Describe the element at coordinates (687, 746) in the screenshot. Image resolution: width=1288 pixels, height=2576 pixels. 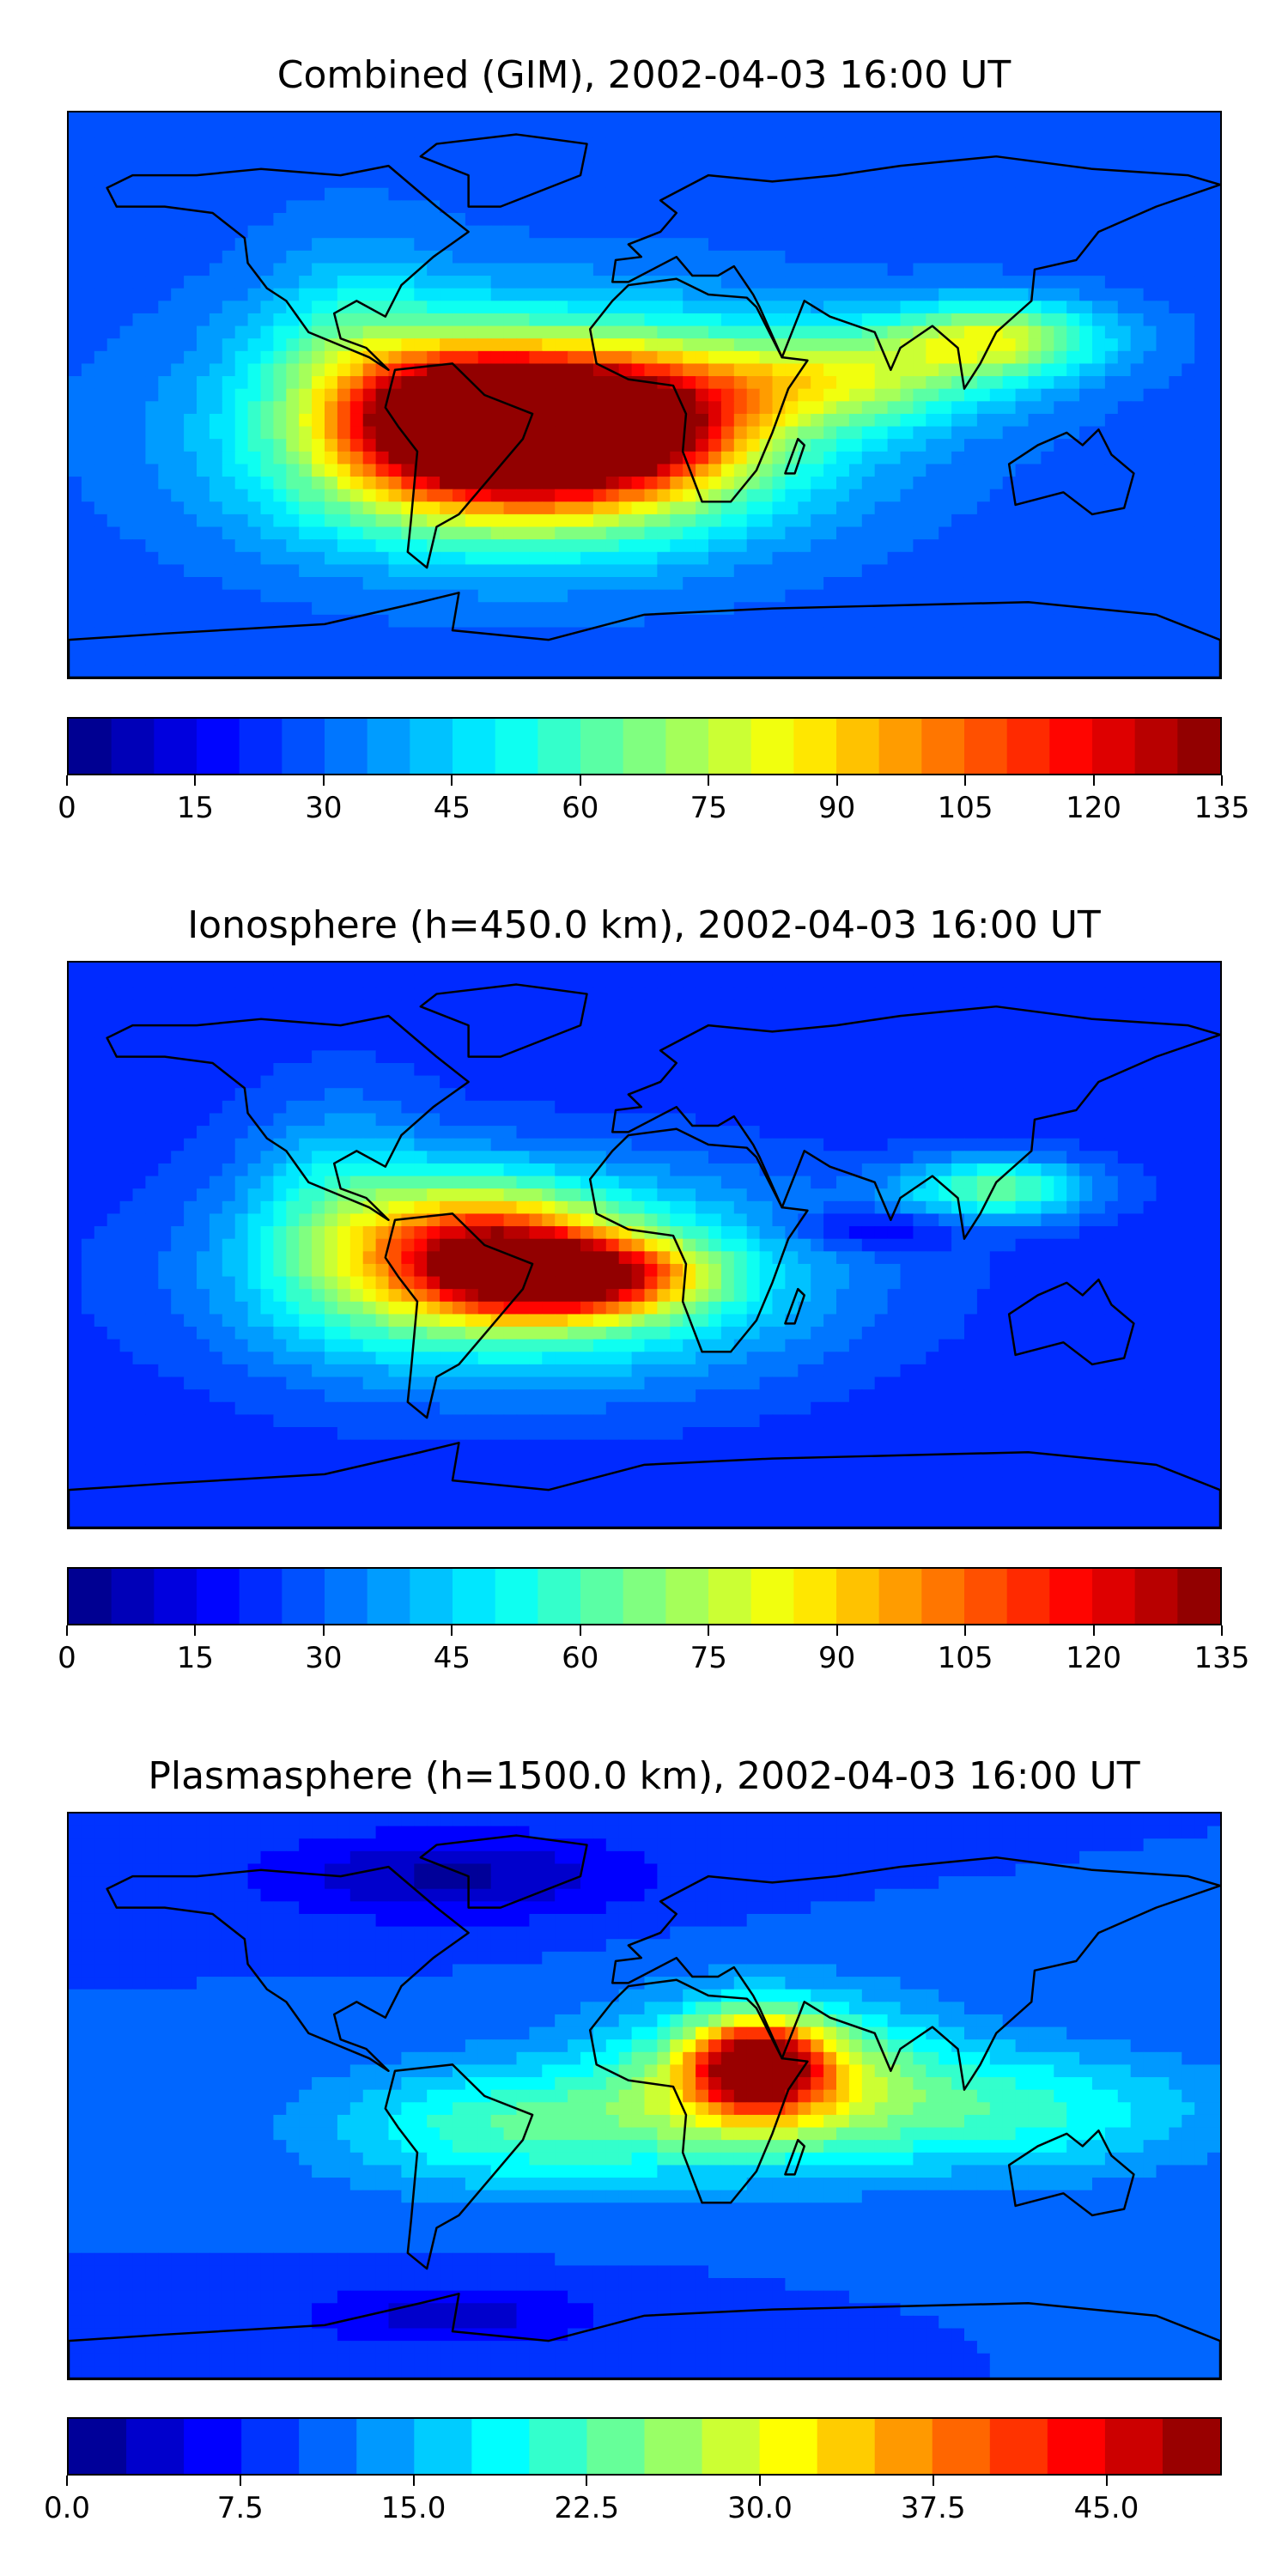
I see `colorbar-segment` at that location.